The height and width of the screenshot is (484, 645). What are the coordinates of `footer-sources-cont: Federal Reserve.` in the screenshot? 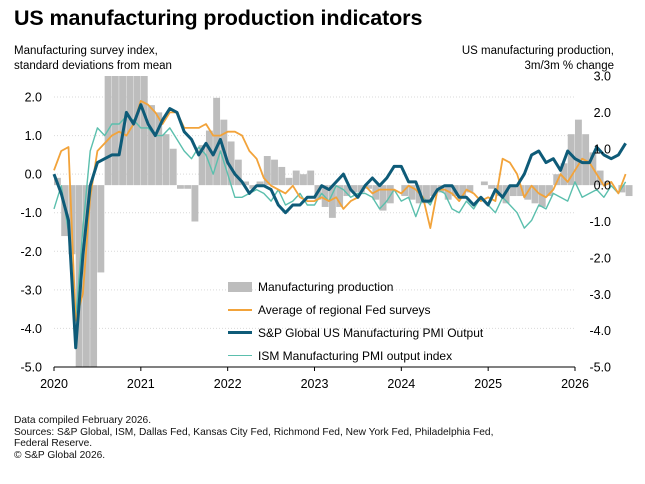 It's located at (53, 443).